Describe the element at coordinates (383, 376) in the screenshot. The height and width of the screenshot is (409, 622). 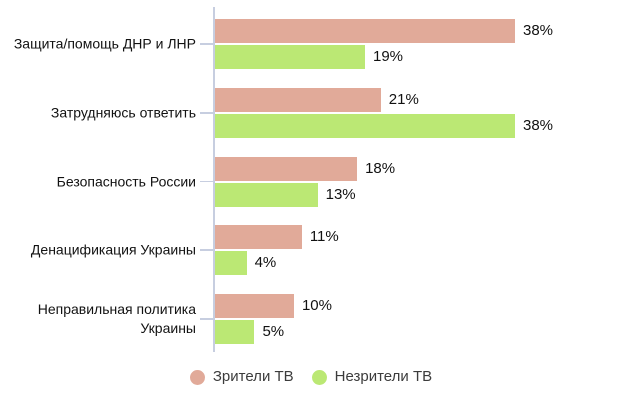
I see `legend-label-non-tv-viewers: Незрители ТВ` at that location.